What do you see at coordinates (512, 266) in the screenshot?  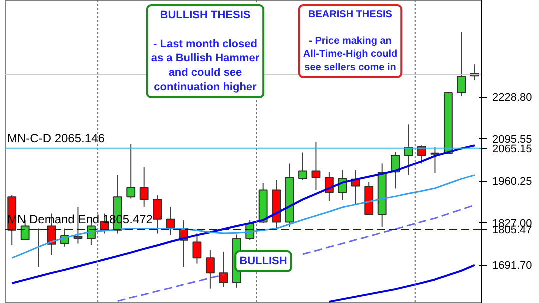 I see `y-tick-label: 1691.70` at bounding box center [512, 266].